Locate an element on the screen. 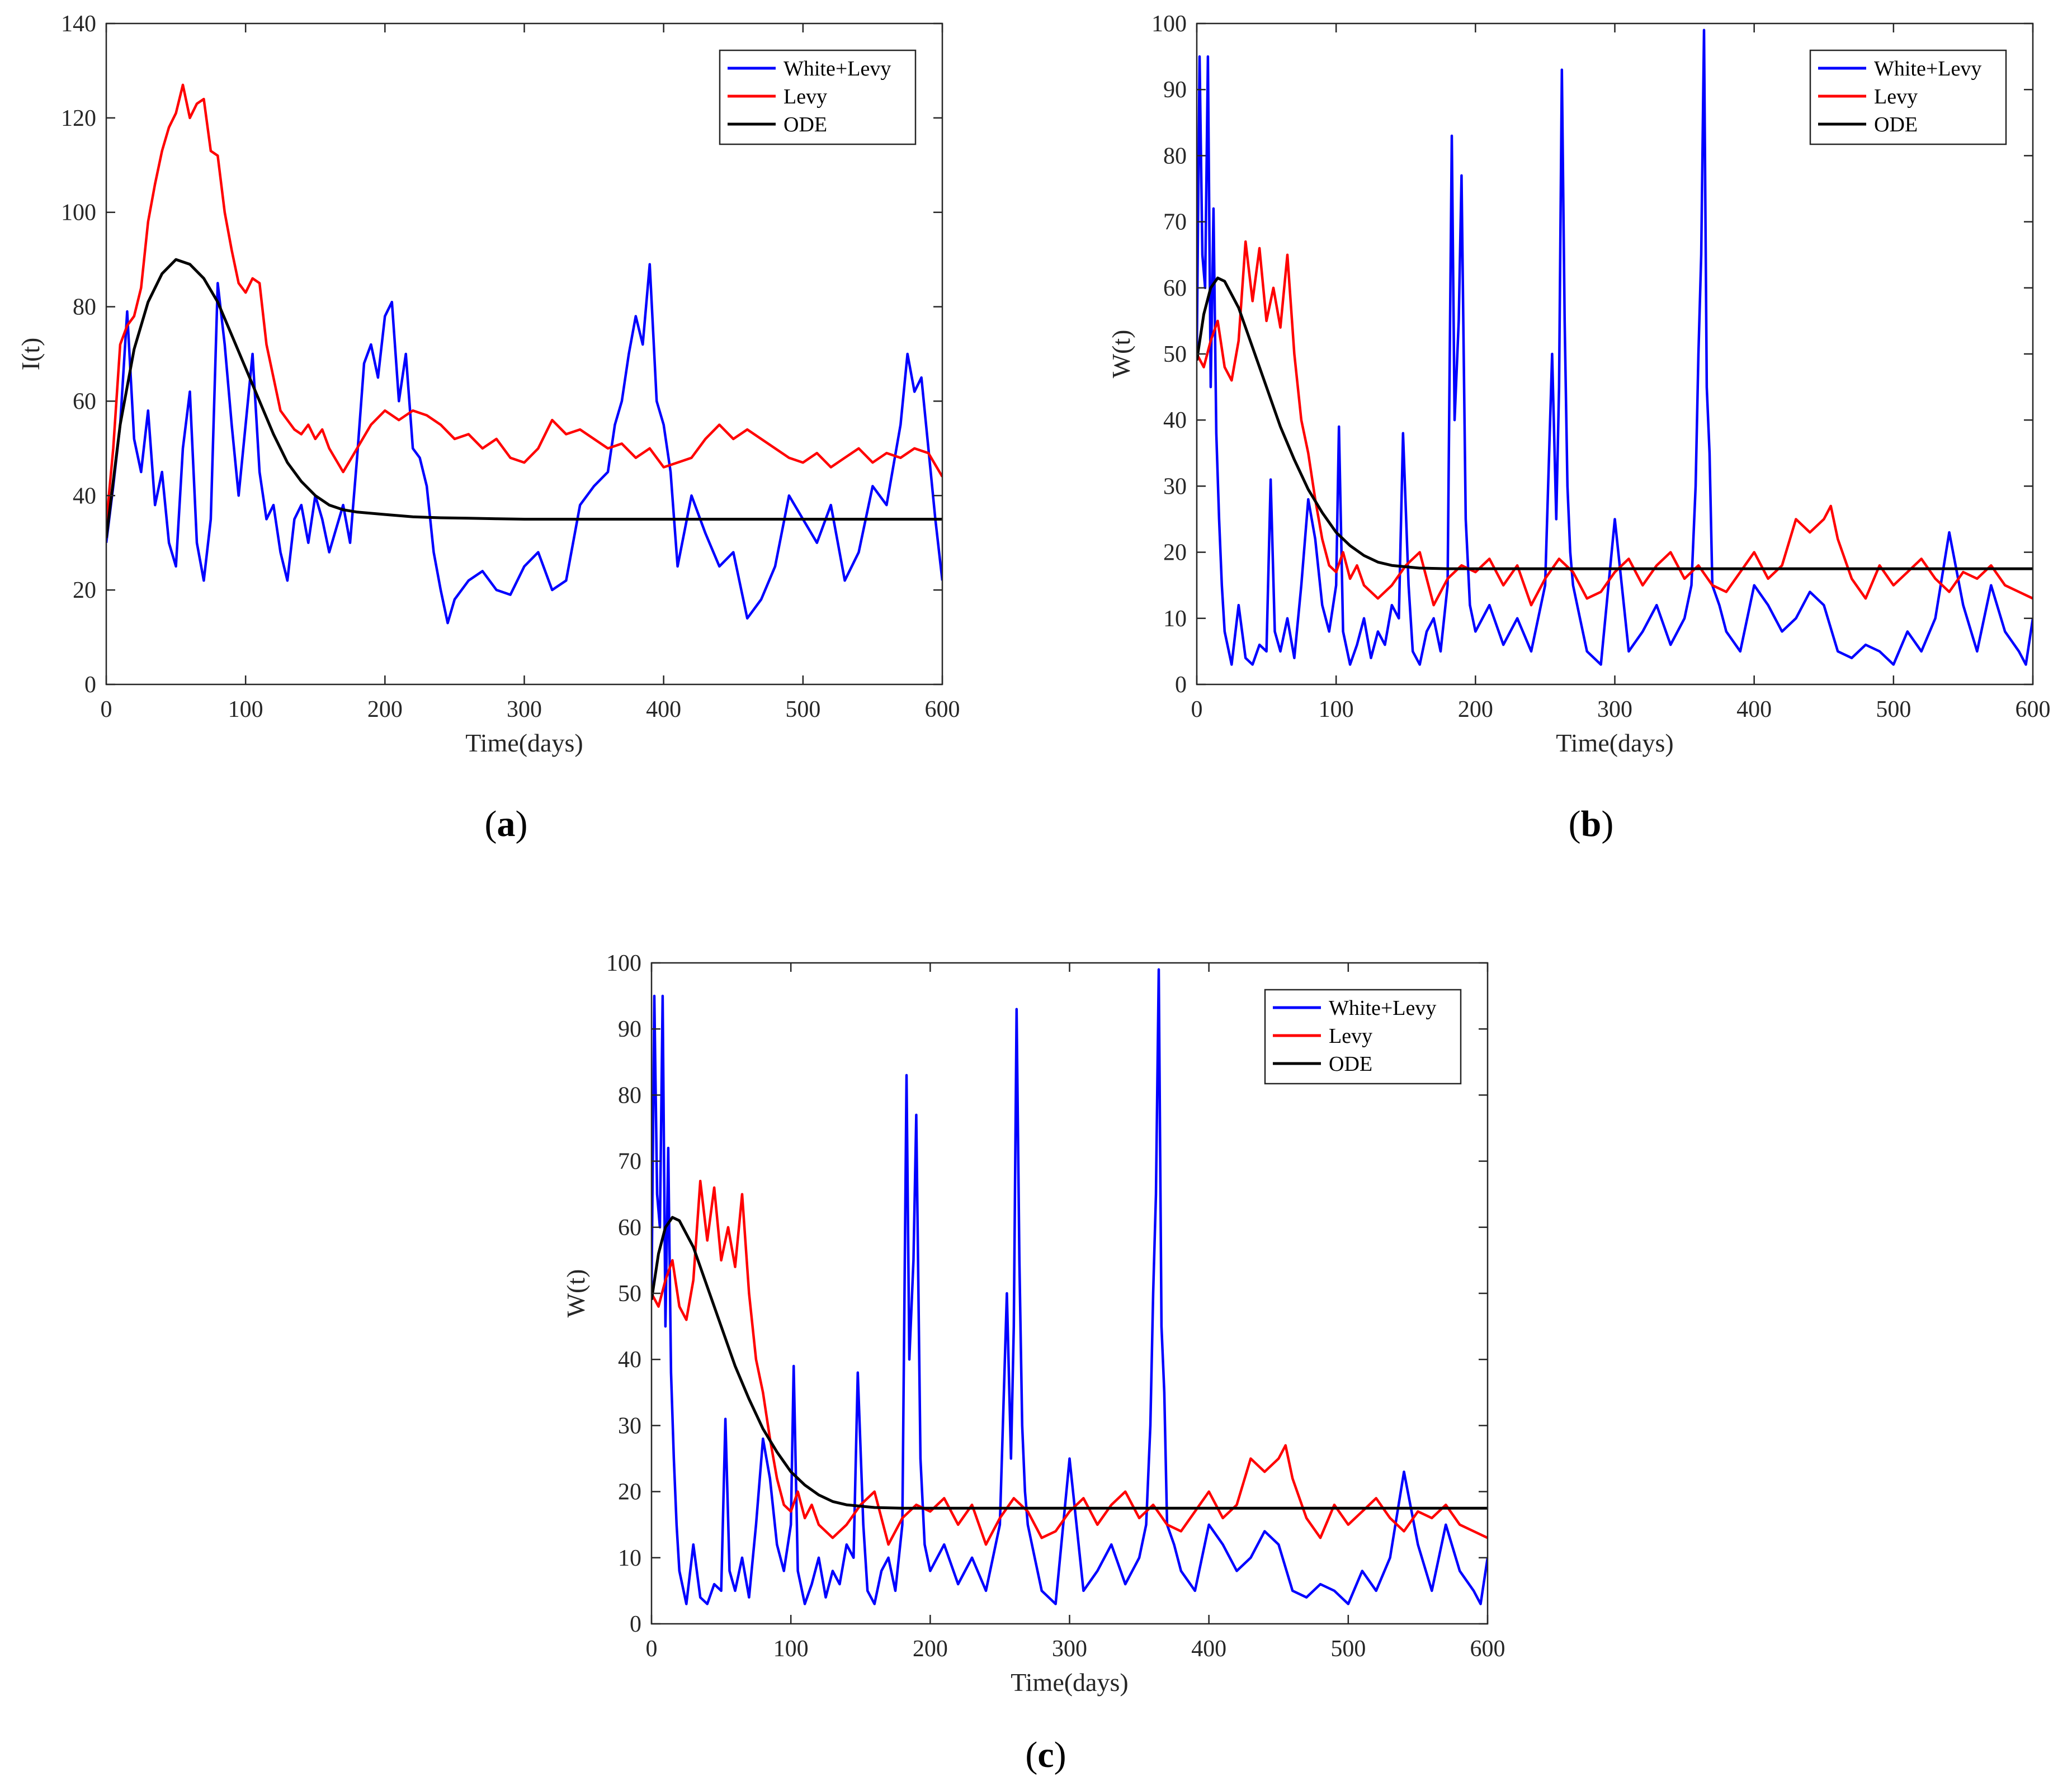 This screenshot has height=1791, width=2072. y-tick-label: 140 is located at coordinates (78, 24).